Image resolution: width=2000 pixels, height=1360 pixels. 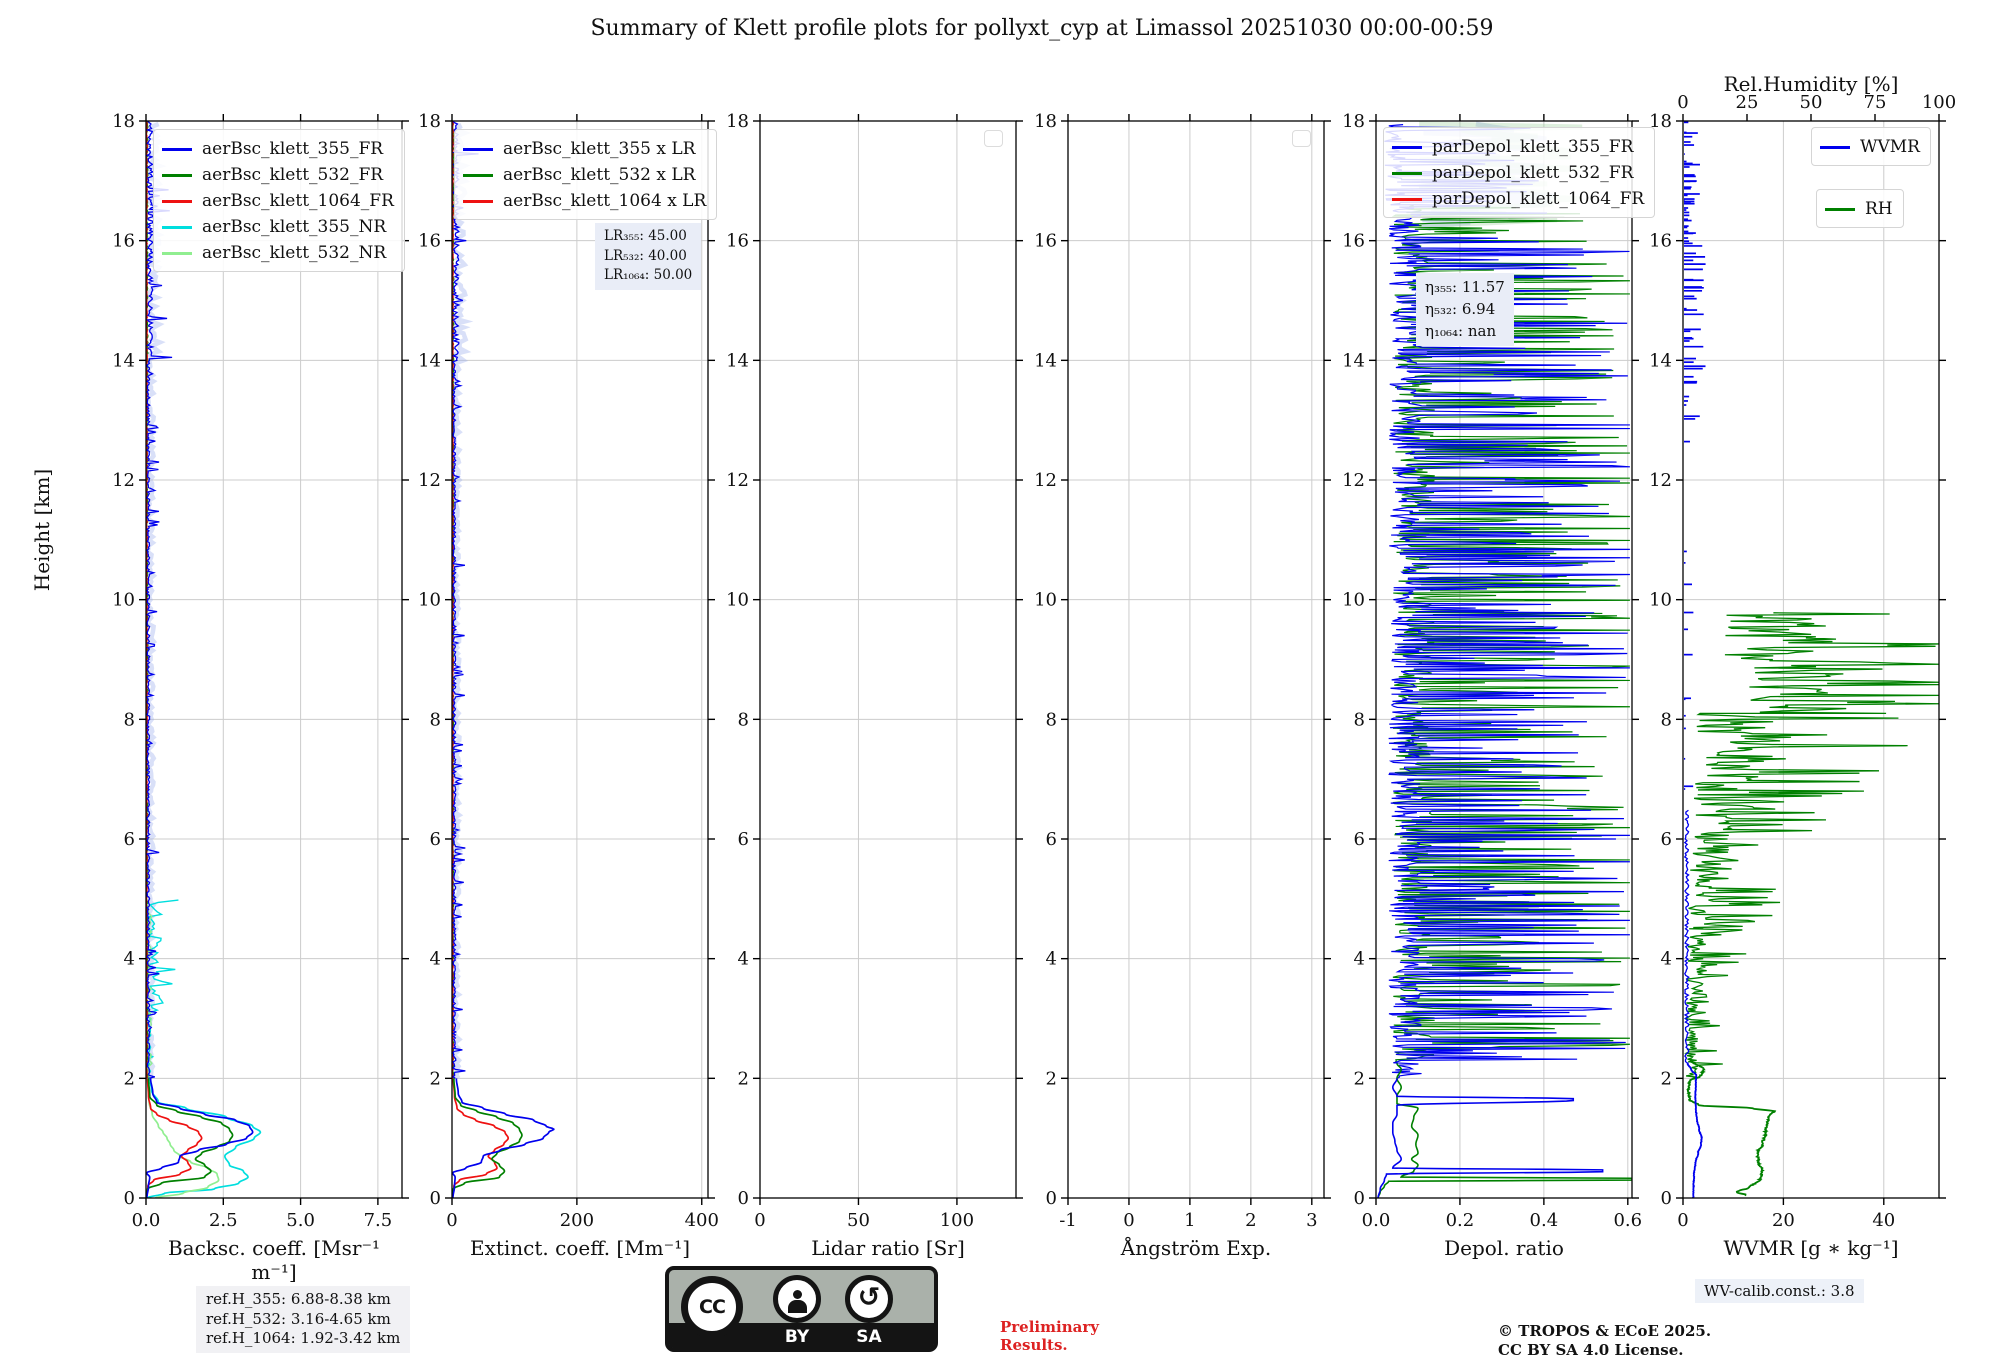 I want to click on series-RH, so click(x=1731, y=1128).